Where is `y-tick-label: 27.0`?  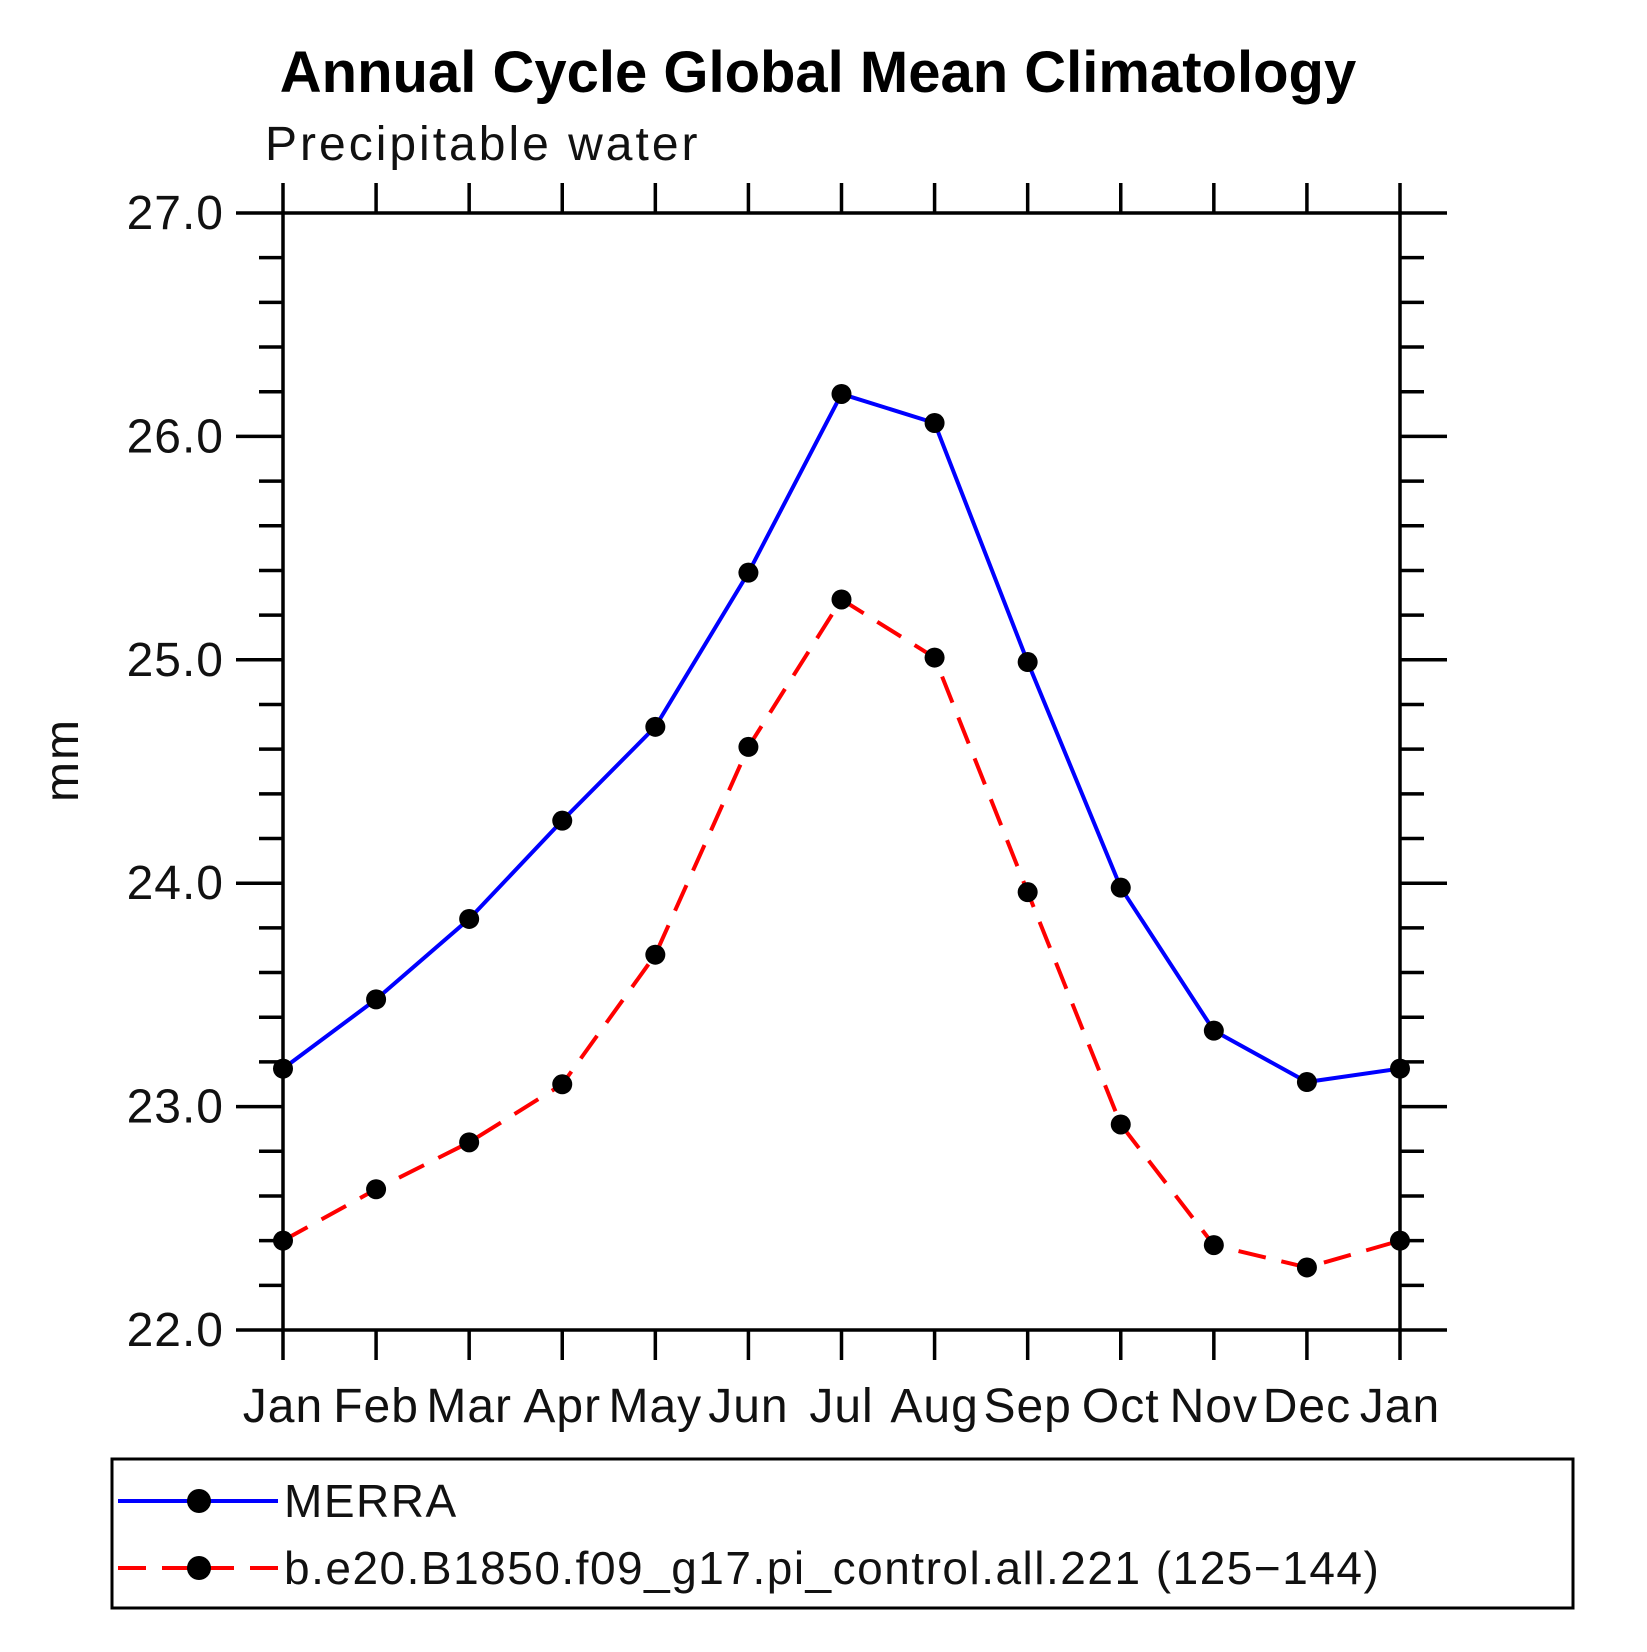 y-tick-label: 27.0 is located at coordinates (175, 213).